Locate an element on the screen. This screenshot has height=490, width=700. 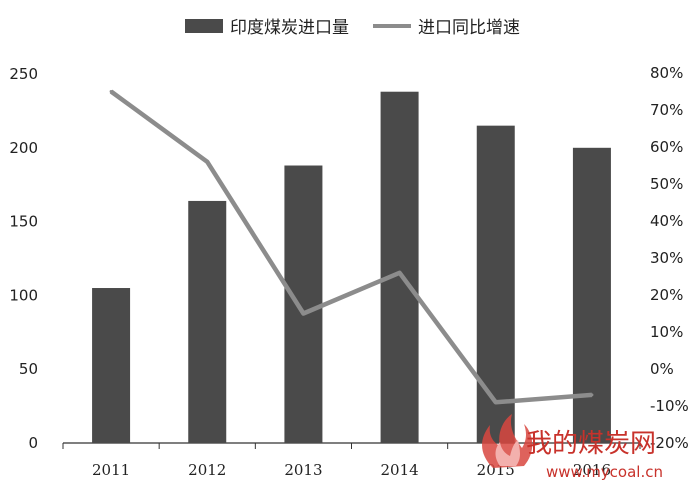
y-right-tick-label: 70% is located at coordinates (666, 110).